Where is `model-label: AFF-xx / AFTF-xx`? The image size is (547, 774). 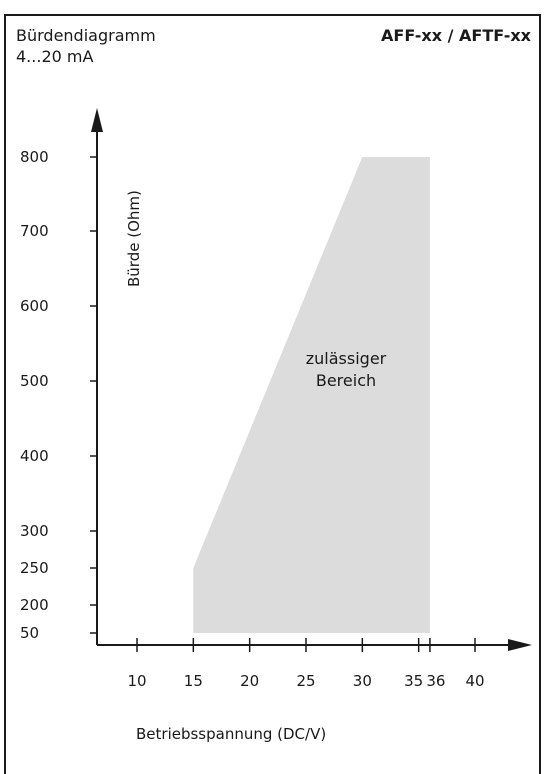 model-label: AFF-xx / AFTF-xx is located at coordinates (456, 35).